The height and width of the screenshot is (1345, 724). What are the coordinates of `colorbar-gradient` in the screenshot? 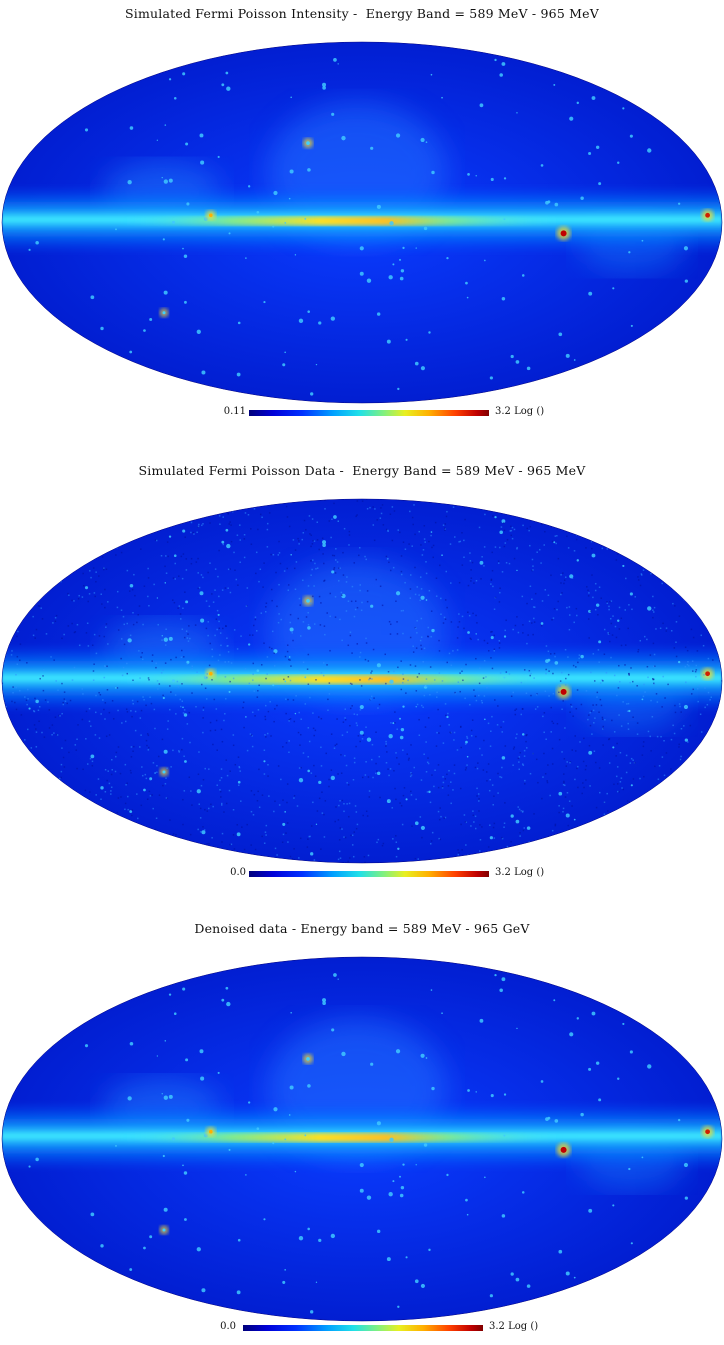 It's located at (369, 874).